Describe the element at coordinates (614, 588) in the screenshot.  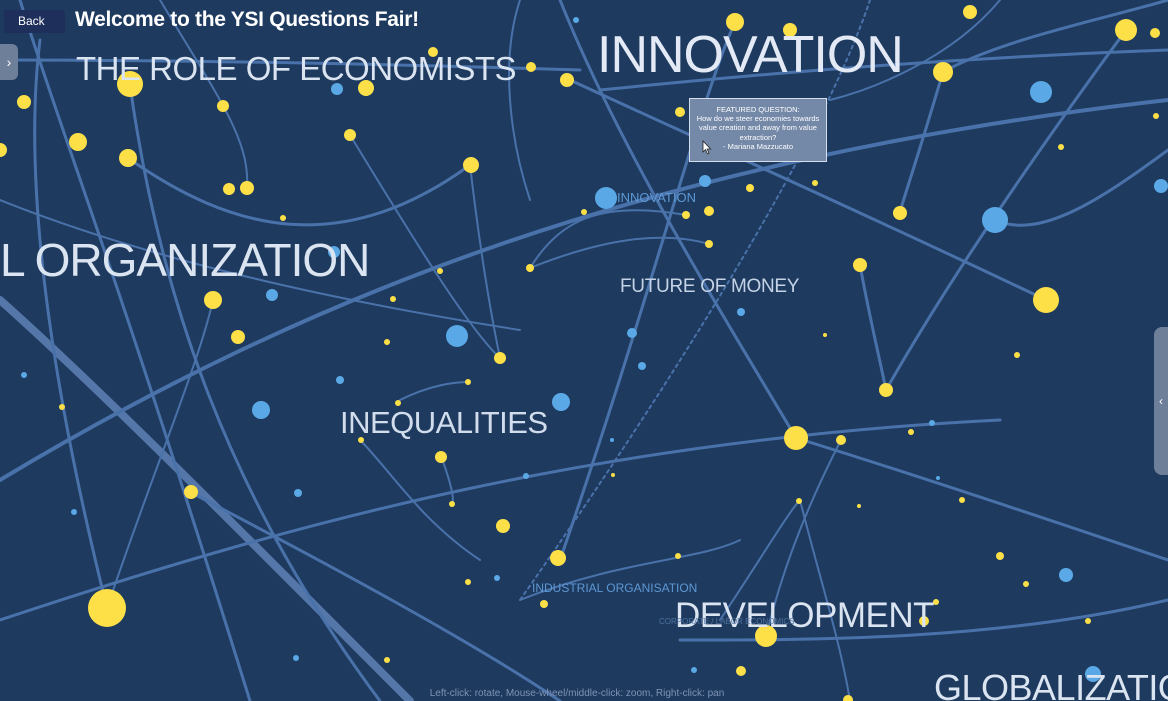
I see `topic-label-industrial-organisation: INDUSTRIAL ORGANISATION` at that location.